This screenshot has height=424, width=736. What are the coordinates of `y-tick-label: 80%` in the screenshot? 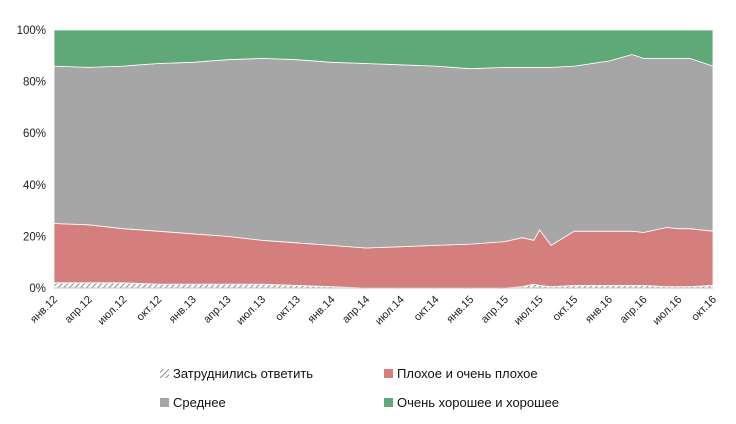 It's located at (34, 83).